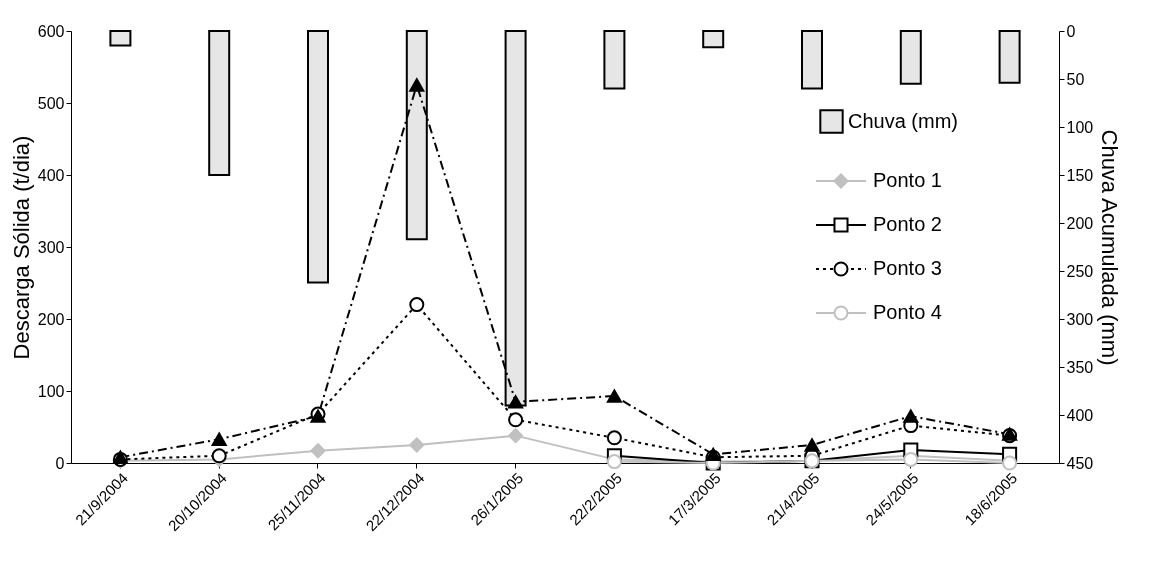  Describe the element at coordinates (1110, 247) in the screenshot. I see `y2-axis-title: Chuva Acumulada (mm)` at that location.